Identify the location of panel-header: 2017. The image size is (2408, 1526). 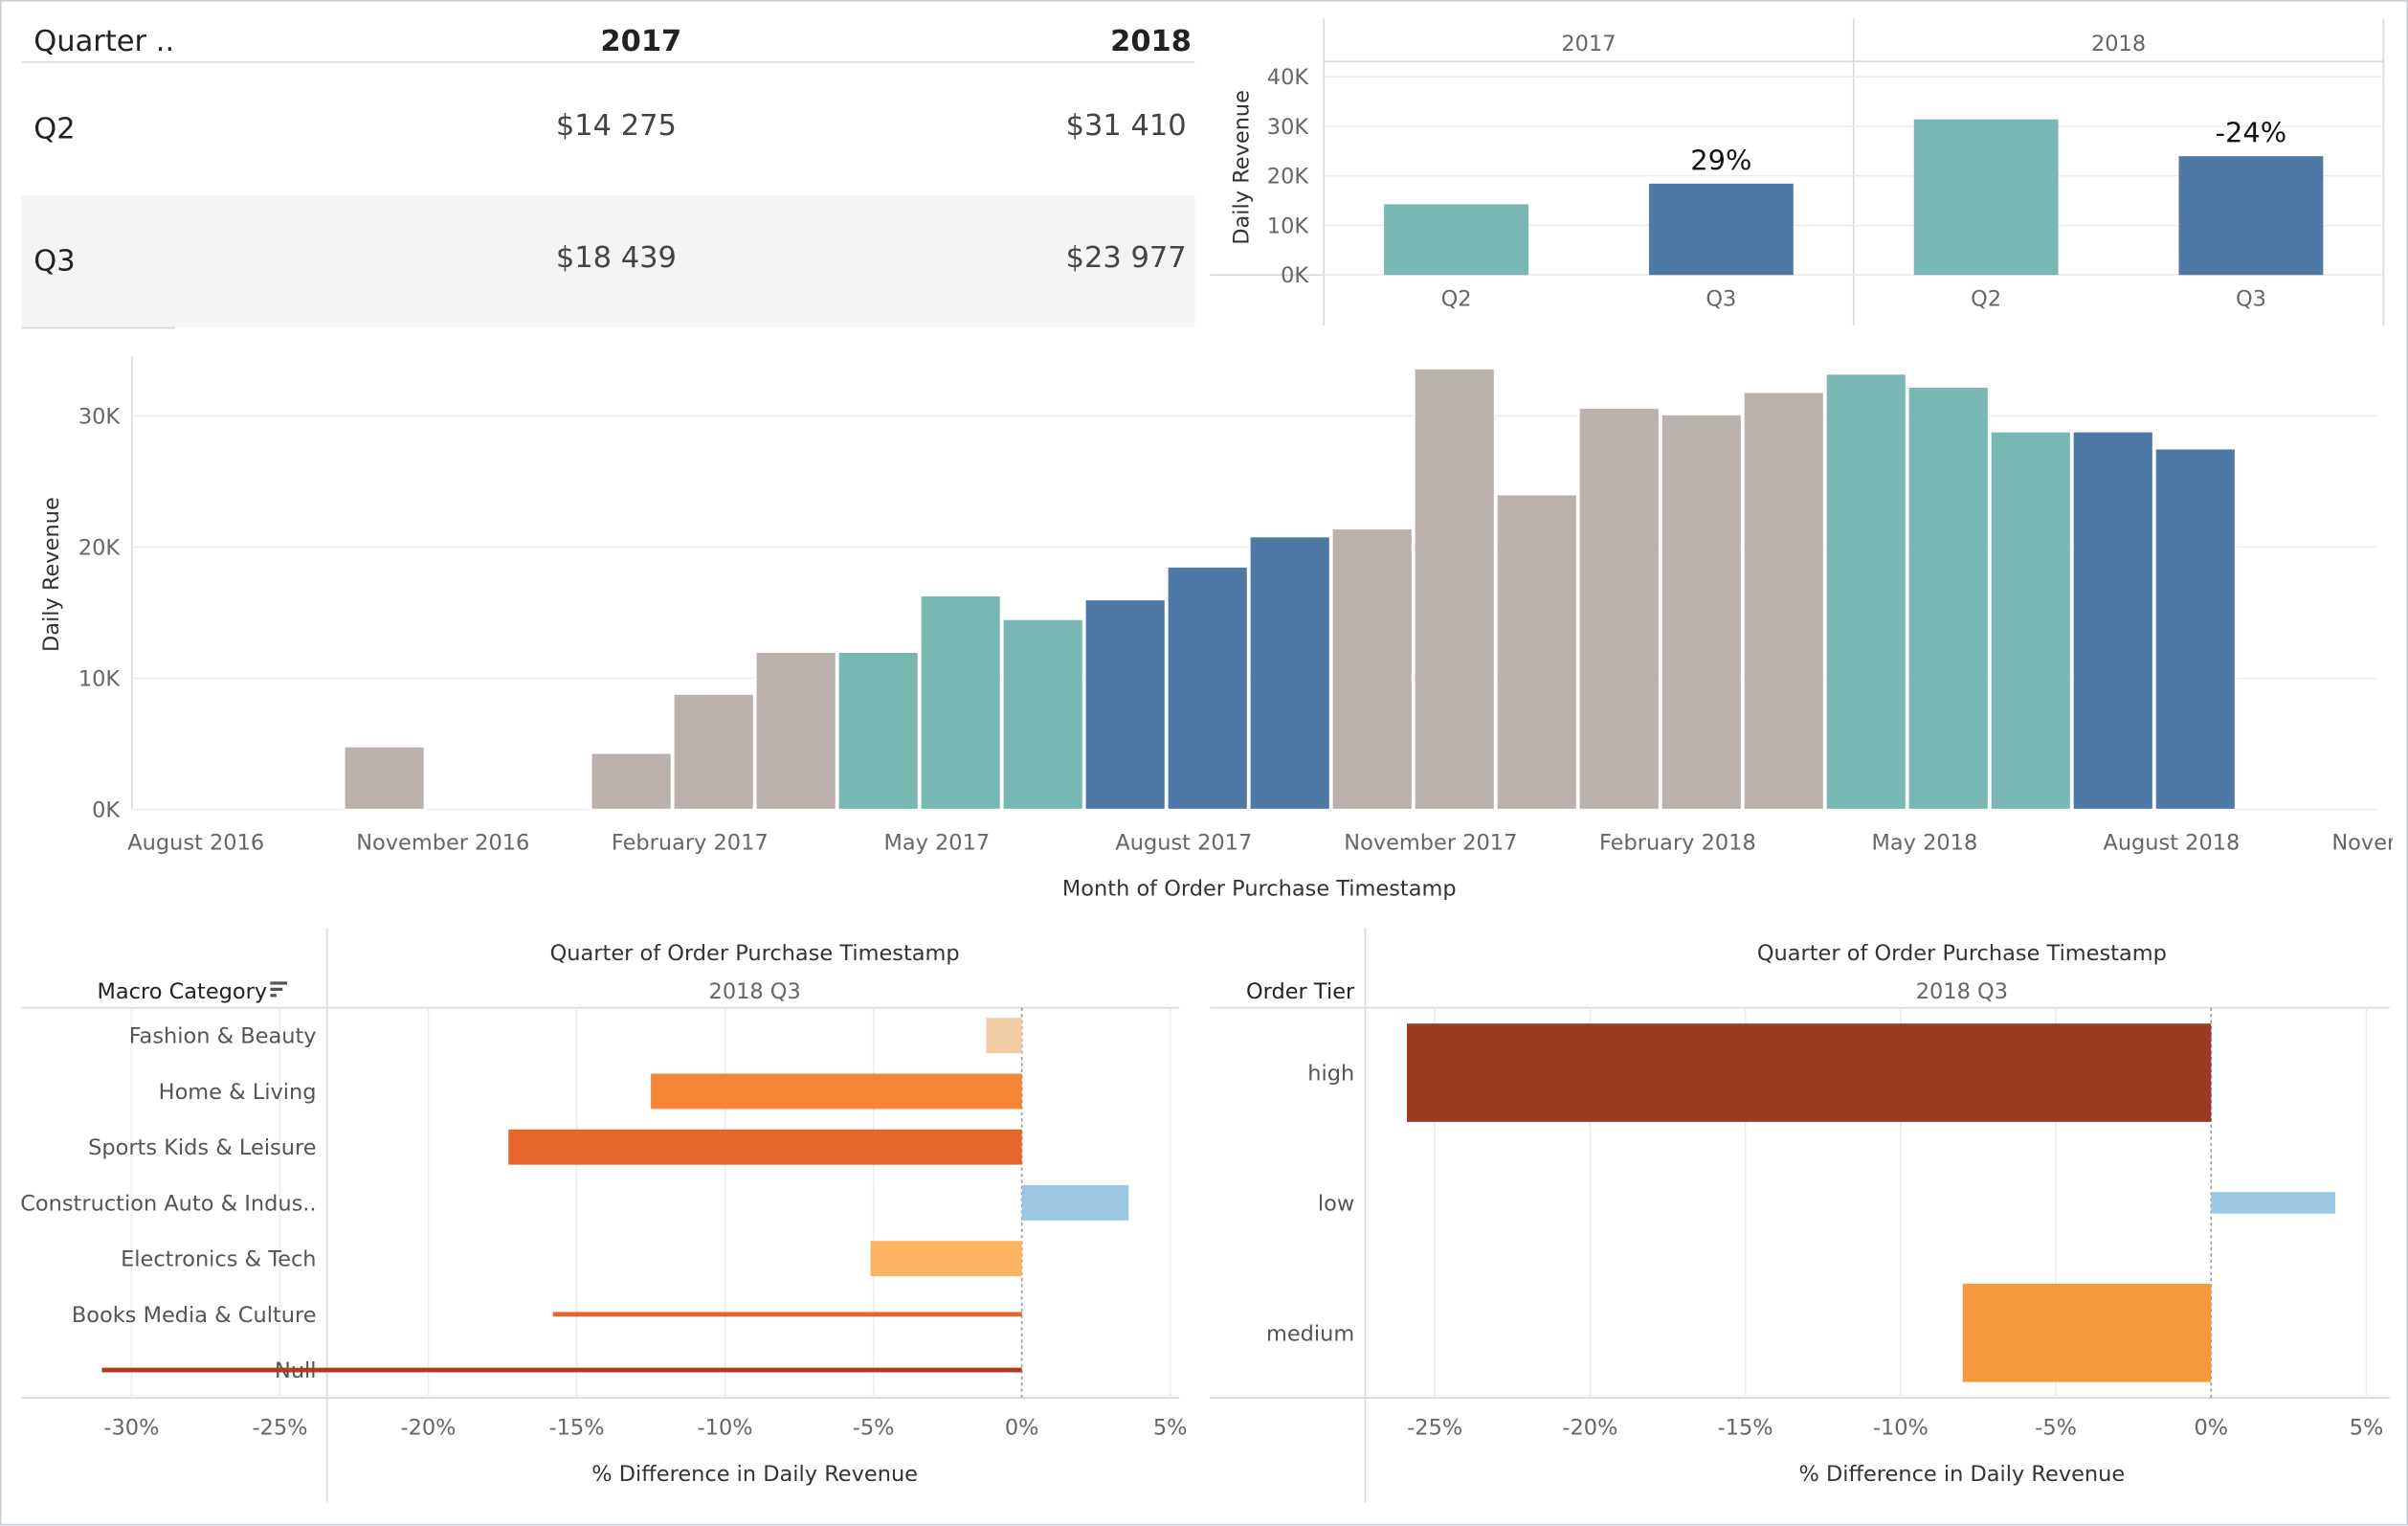
(1589, 44).